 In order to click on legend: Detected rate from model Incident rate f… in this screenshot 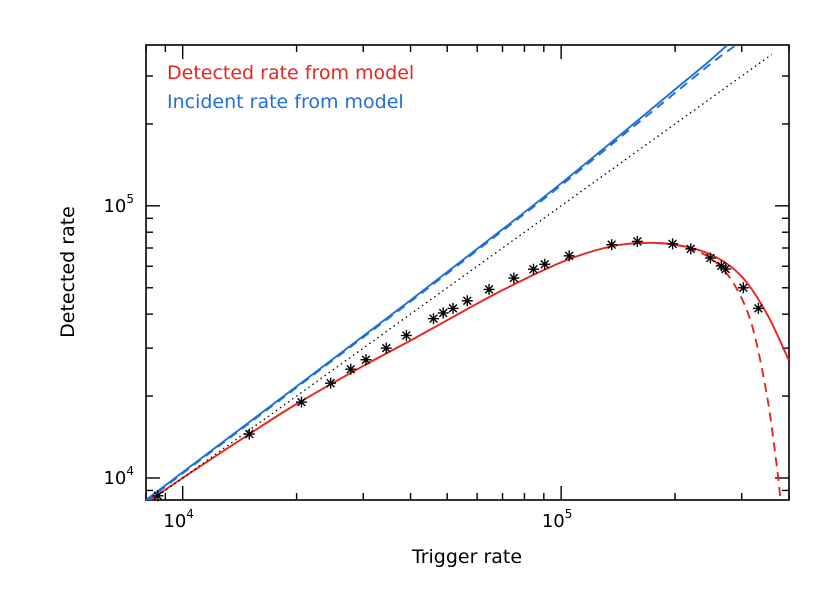, I will do `click(290, 87)`.